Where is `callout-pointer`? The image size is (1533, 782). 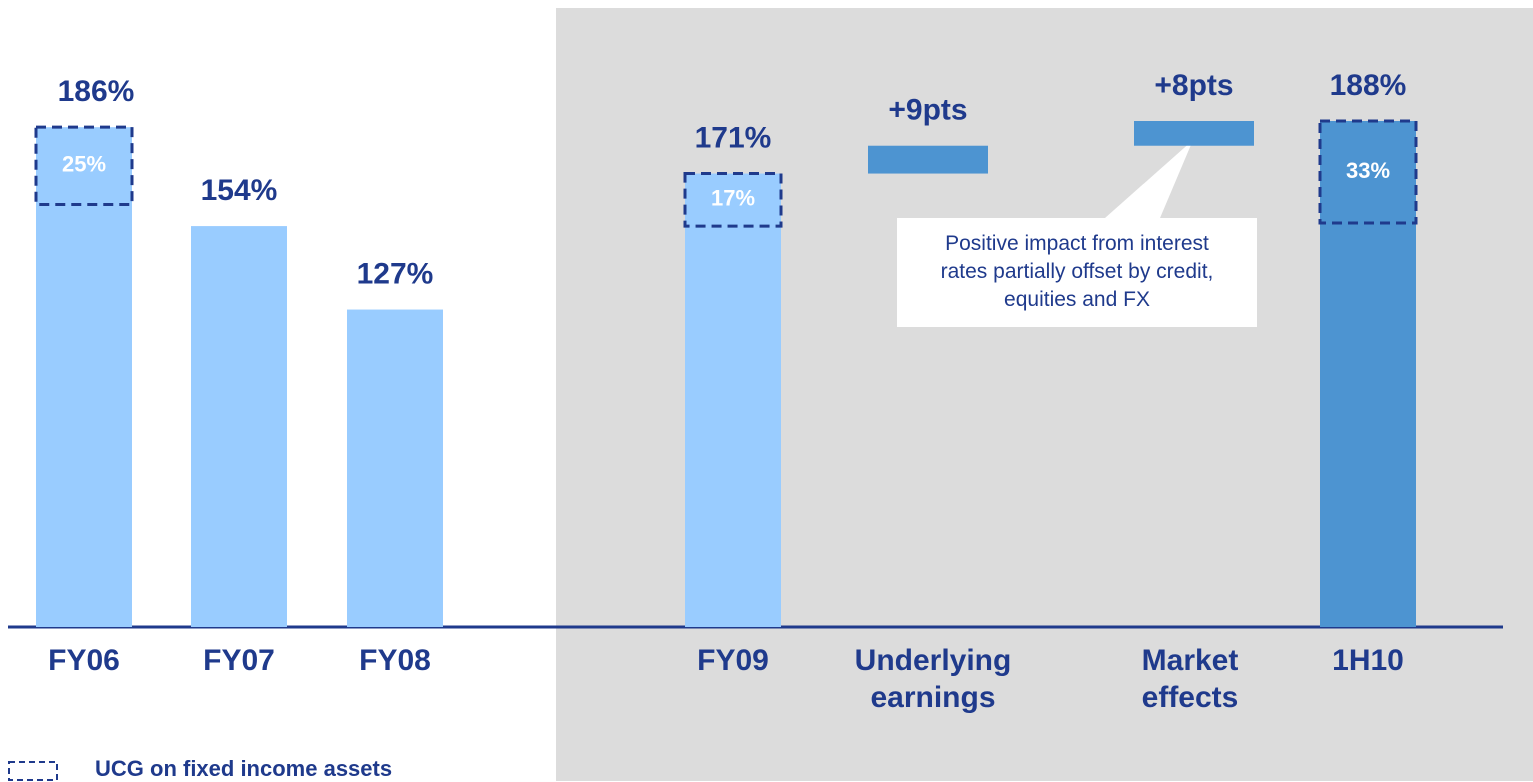 callout-pointer is located at coordinates (1149, 179).